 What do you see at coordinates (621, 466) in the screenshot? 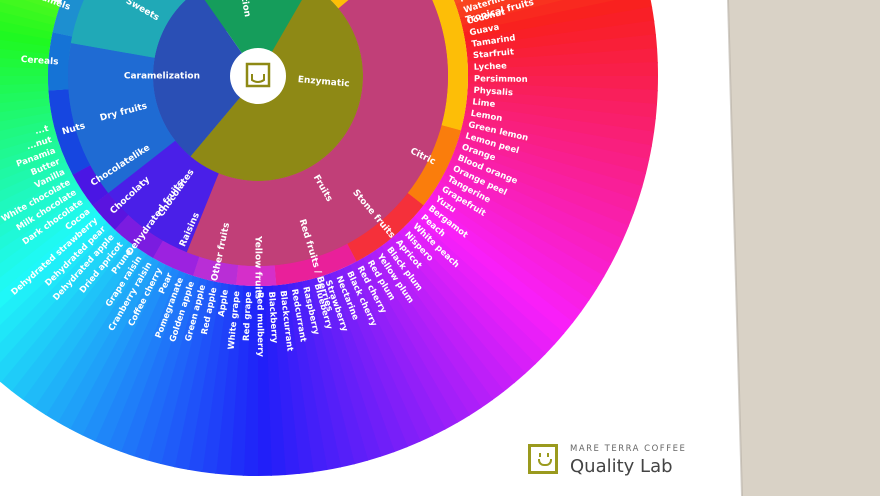
I see `brand-title: Quality Lab` at bounding box center [621, 466].